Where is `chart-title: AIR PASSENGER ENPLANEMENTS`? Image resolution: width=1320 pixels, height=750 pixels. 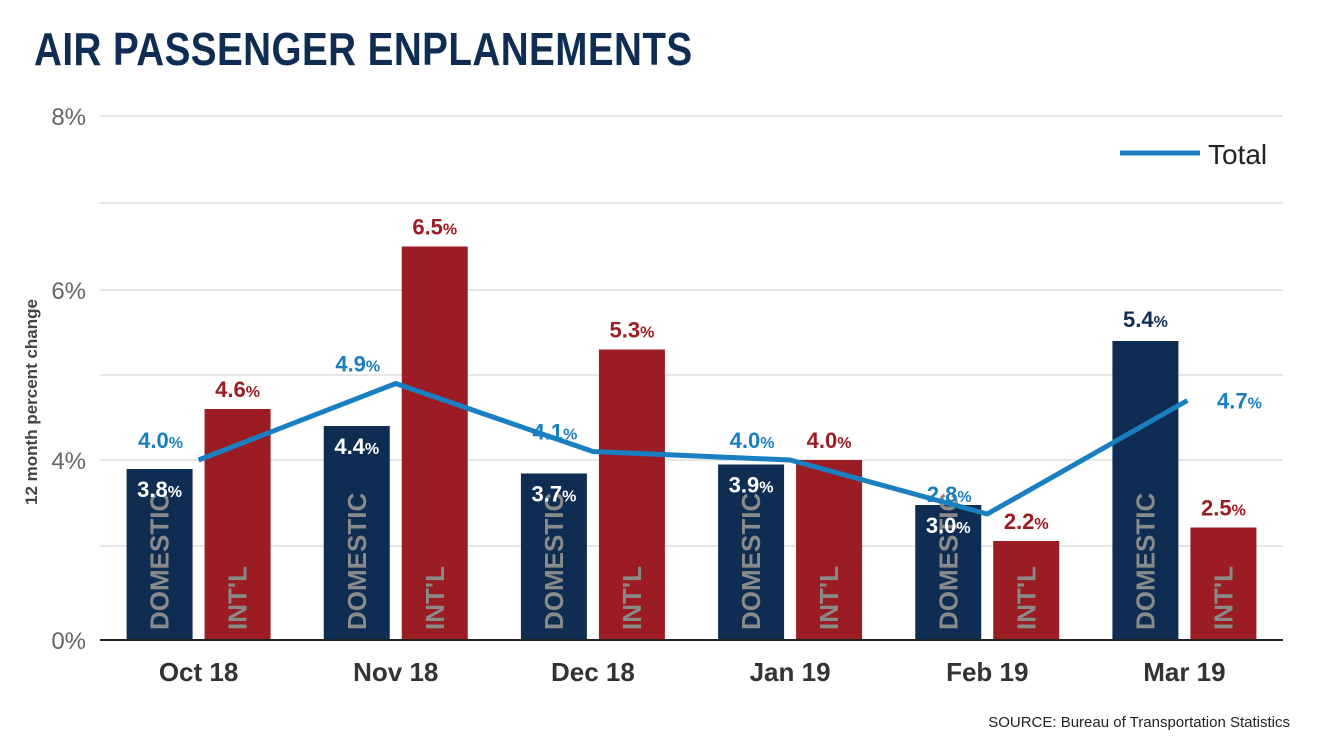
chart-title: AIR PASSENGER ENPLANEMENTS is located at coordinates (363, 49).